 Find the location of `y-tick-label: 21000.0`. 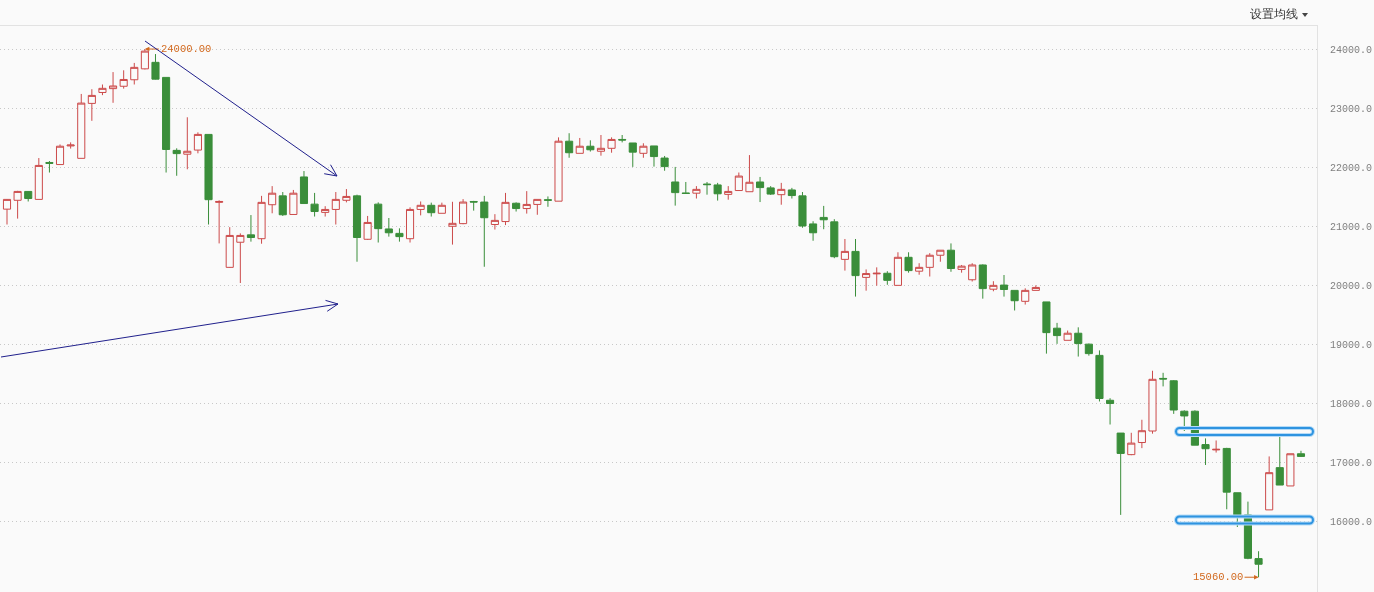

y-tick-label: 21000.0 is located at coordinates (1351, 227).